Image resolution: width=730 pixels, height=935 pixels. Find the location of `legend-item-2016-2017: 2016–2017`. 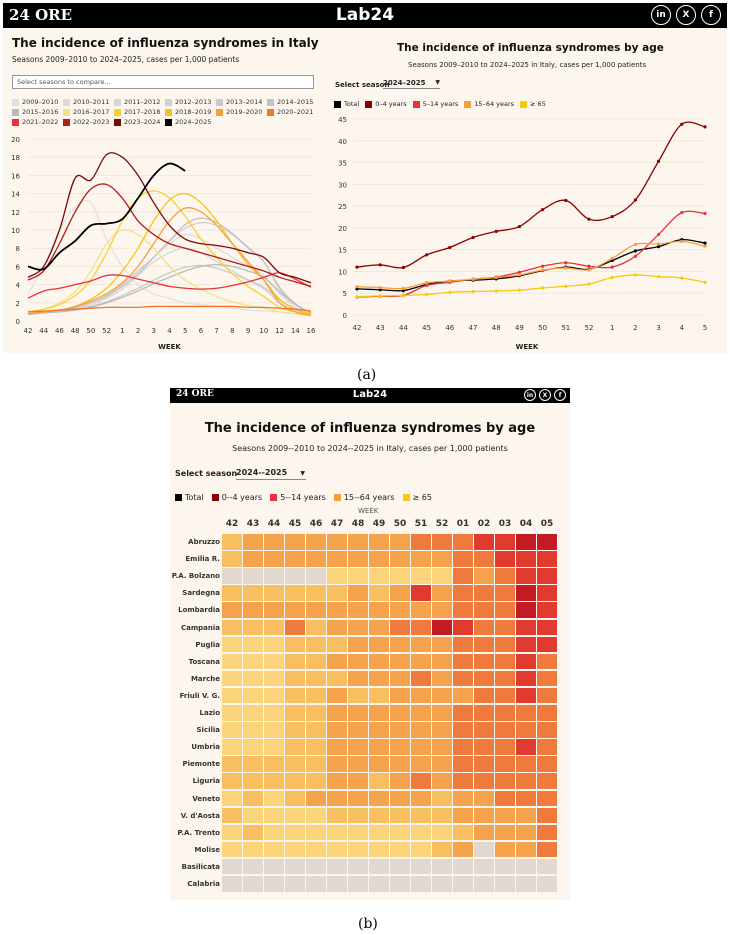

legend-item-2016-2017: 2016–2017 is located at coordinates (86, 112).